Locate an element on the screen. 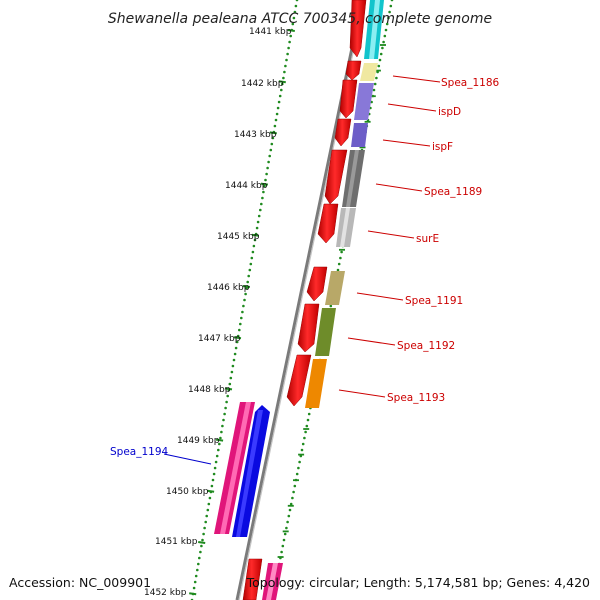  gene-label-spea1189: Spea_1189 is located at coordinates (453, 192).